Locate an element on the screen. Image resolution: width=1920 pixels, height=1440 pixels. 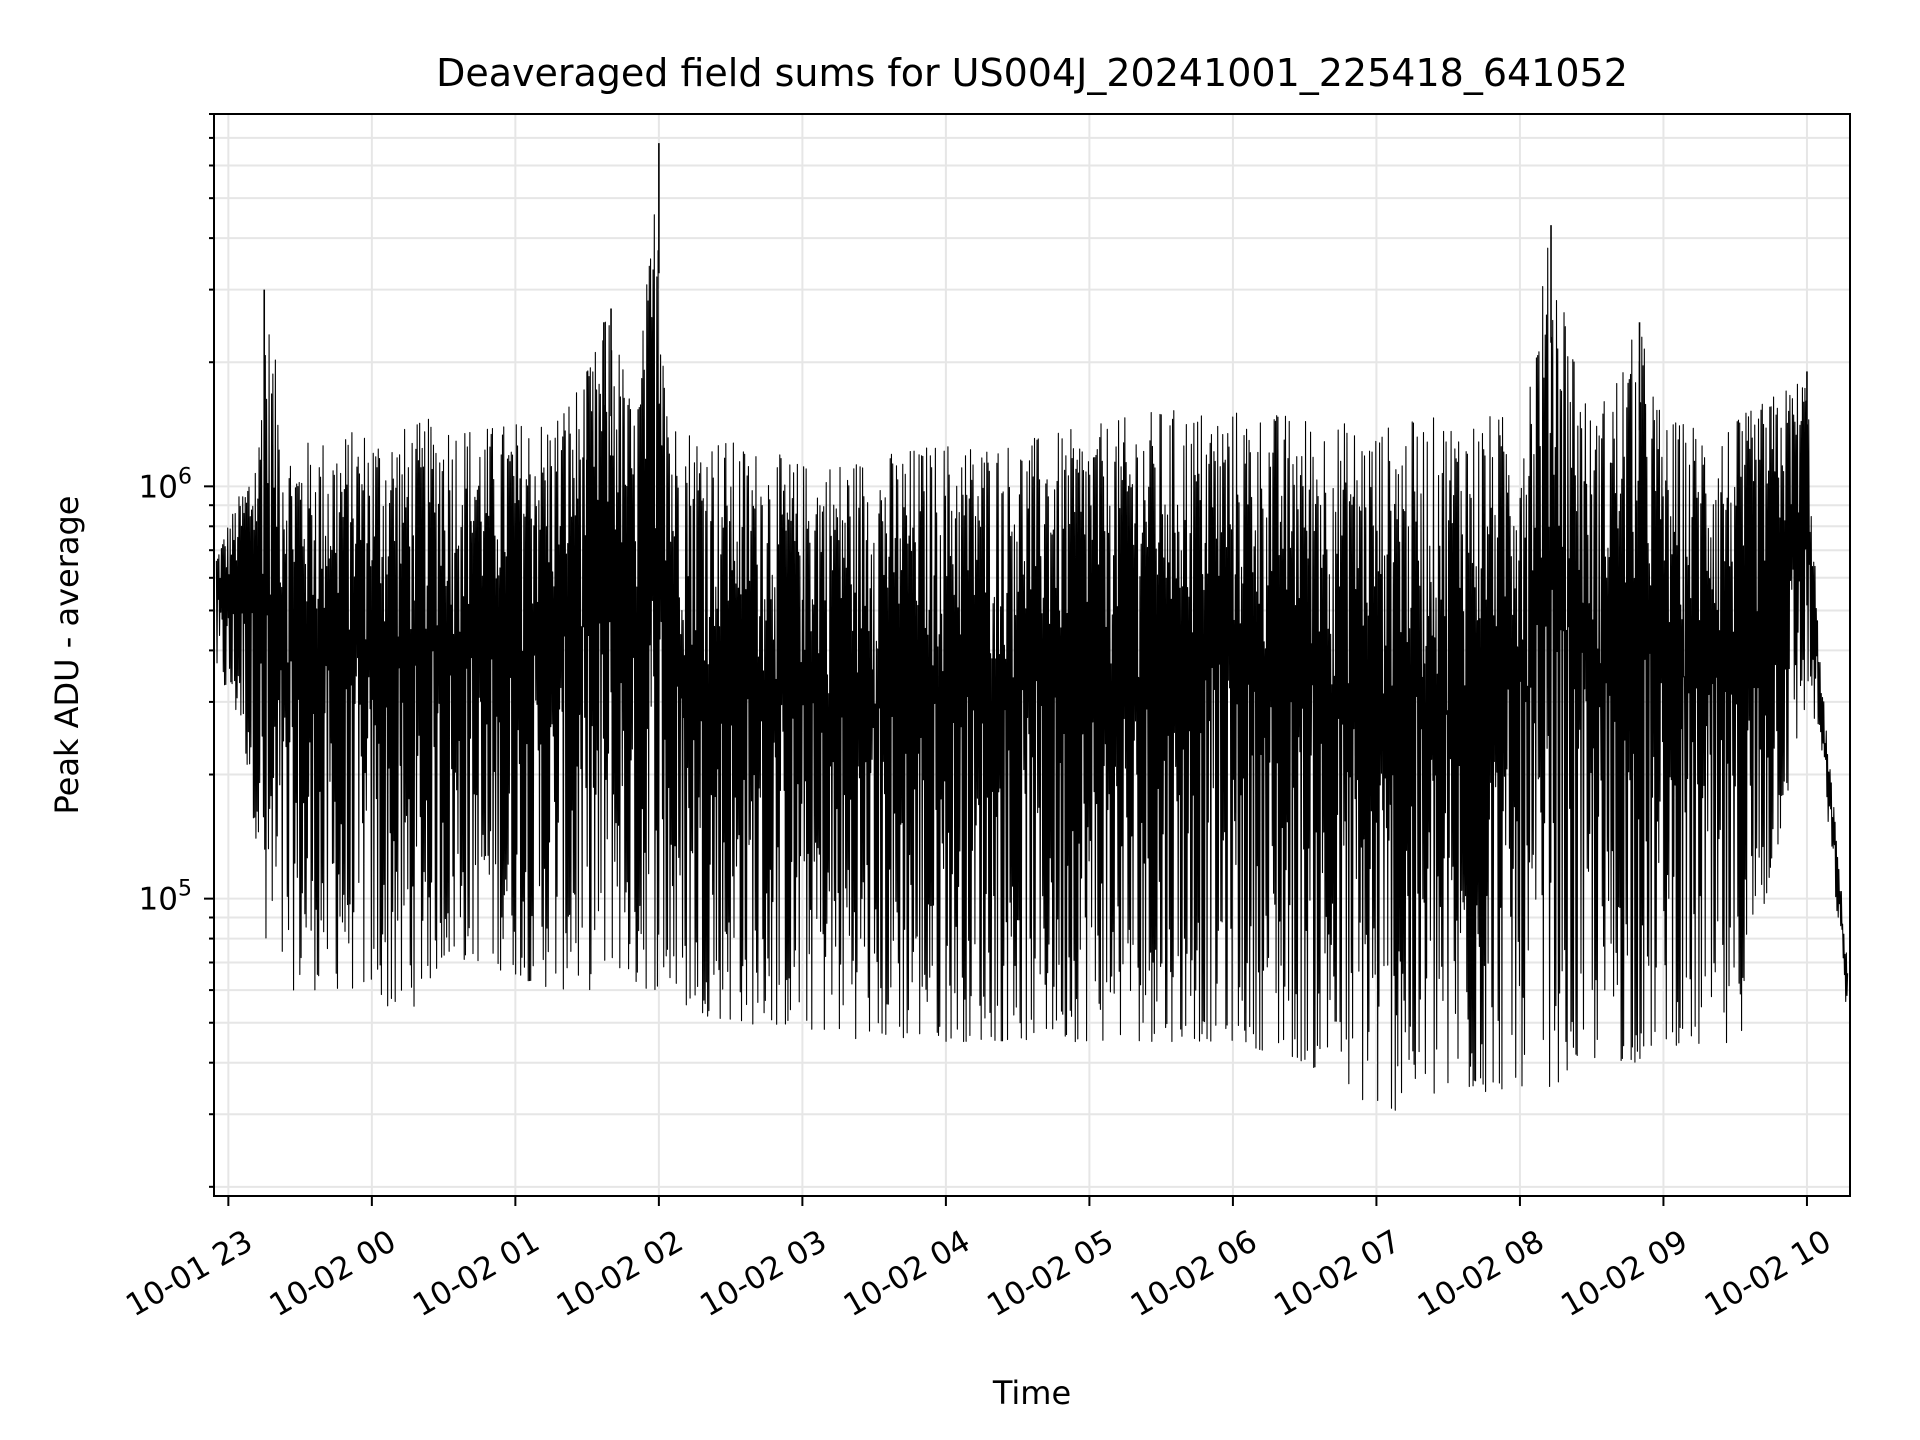
y-axis-title: Peak ADU - average is located at coordinates (67, 655).